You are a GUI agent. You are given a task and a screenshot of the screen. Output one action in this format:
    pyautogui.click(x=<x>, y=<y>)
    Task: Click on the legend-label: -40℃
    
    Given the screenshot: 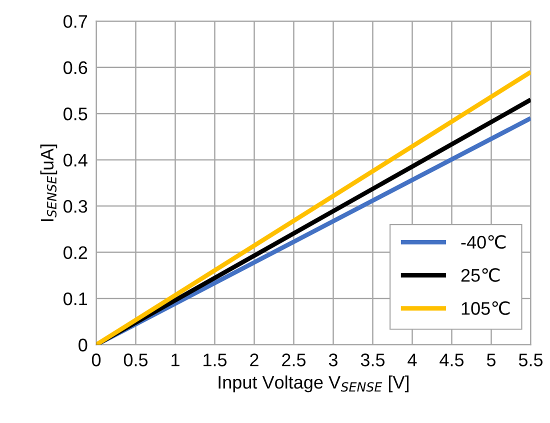 What is the action you would take?
    pyautogui.click(x=483, y=242)
    